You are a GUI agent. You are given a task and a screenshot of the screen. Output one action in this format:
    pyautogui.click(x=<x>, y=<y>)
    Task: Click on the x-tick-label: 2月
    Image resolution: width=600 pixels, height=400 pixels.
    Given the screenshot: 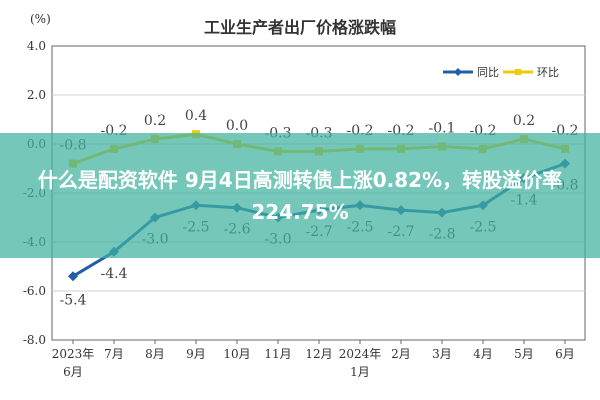 What is the action you would take?
    pyautogui.click(x=401, y=354)
    